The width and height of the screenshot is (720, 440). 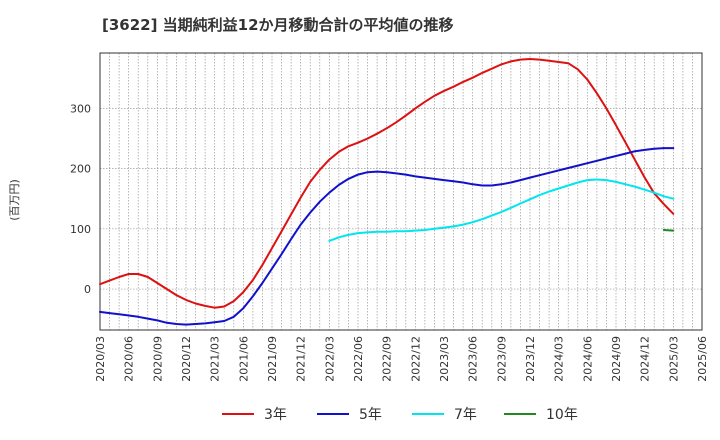 What do you see at coordinates (186, 359) in the screenshot?
I see `x-tick-label: 2020/12` at bounding box center [186, 359].